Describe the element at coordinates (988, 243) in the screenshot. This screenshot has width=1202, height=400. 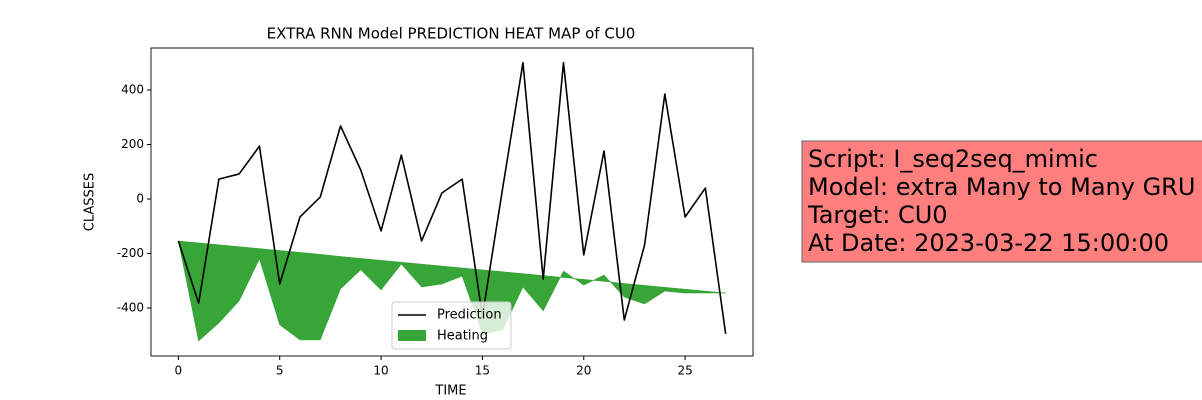
I see `annotation-line: At Date: 2023-03-22 15:00:00` at that location.